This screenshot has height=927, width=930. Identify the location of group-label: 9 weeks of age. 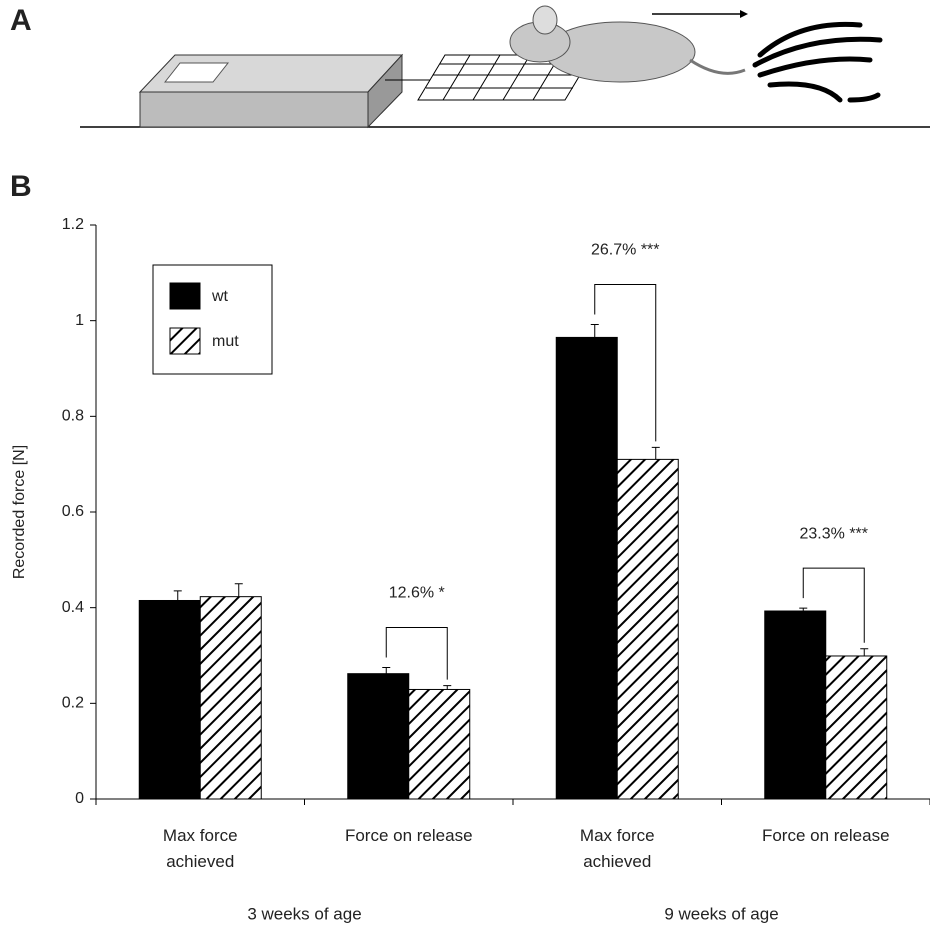
(721, 913).